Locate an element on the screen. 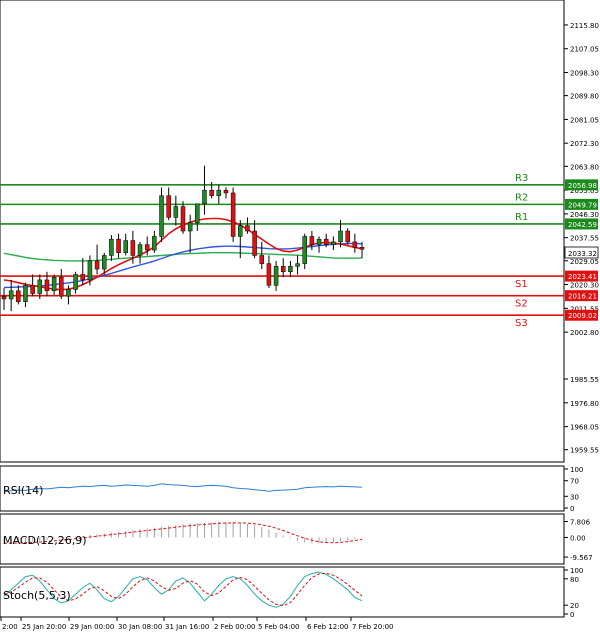 This screenshot has height=639, width=600. rsi-series is located at coordinates (183, 488).